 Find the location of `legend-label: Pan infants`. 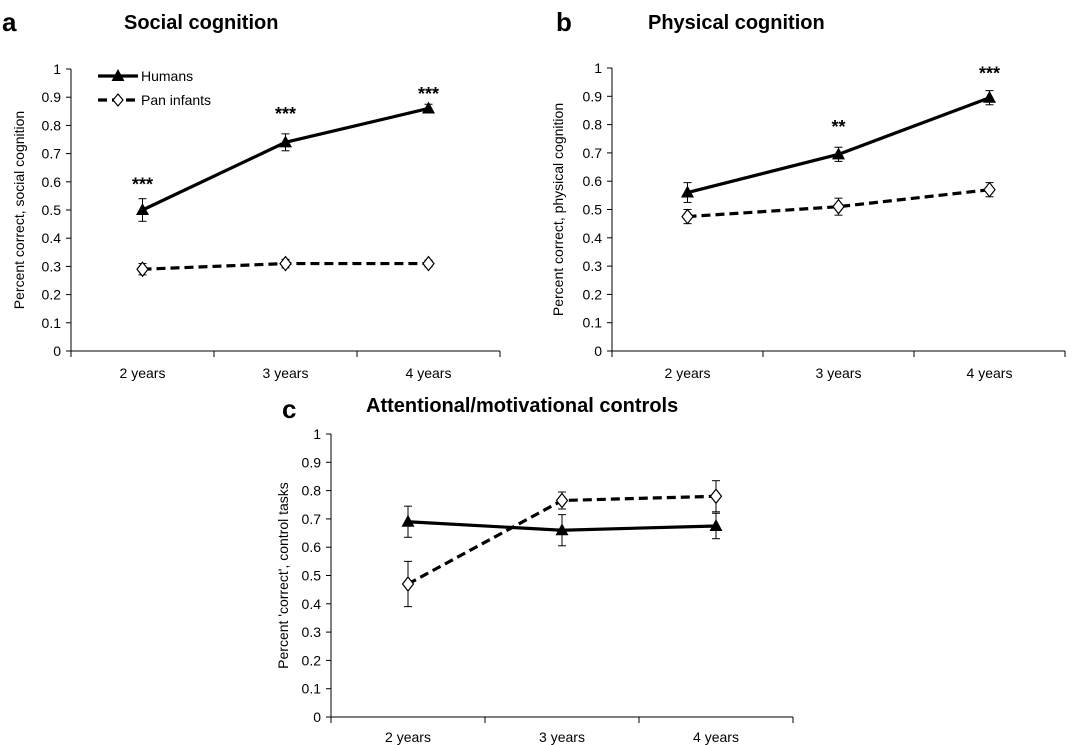

legend-label: Pan infants is located at coordinates (176, 100).